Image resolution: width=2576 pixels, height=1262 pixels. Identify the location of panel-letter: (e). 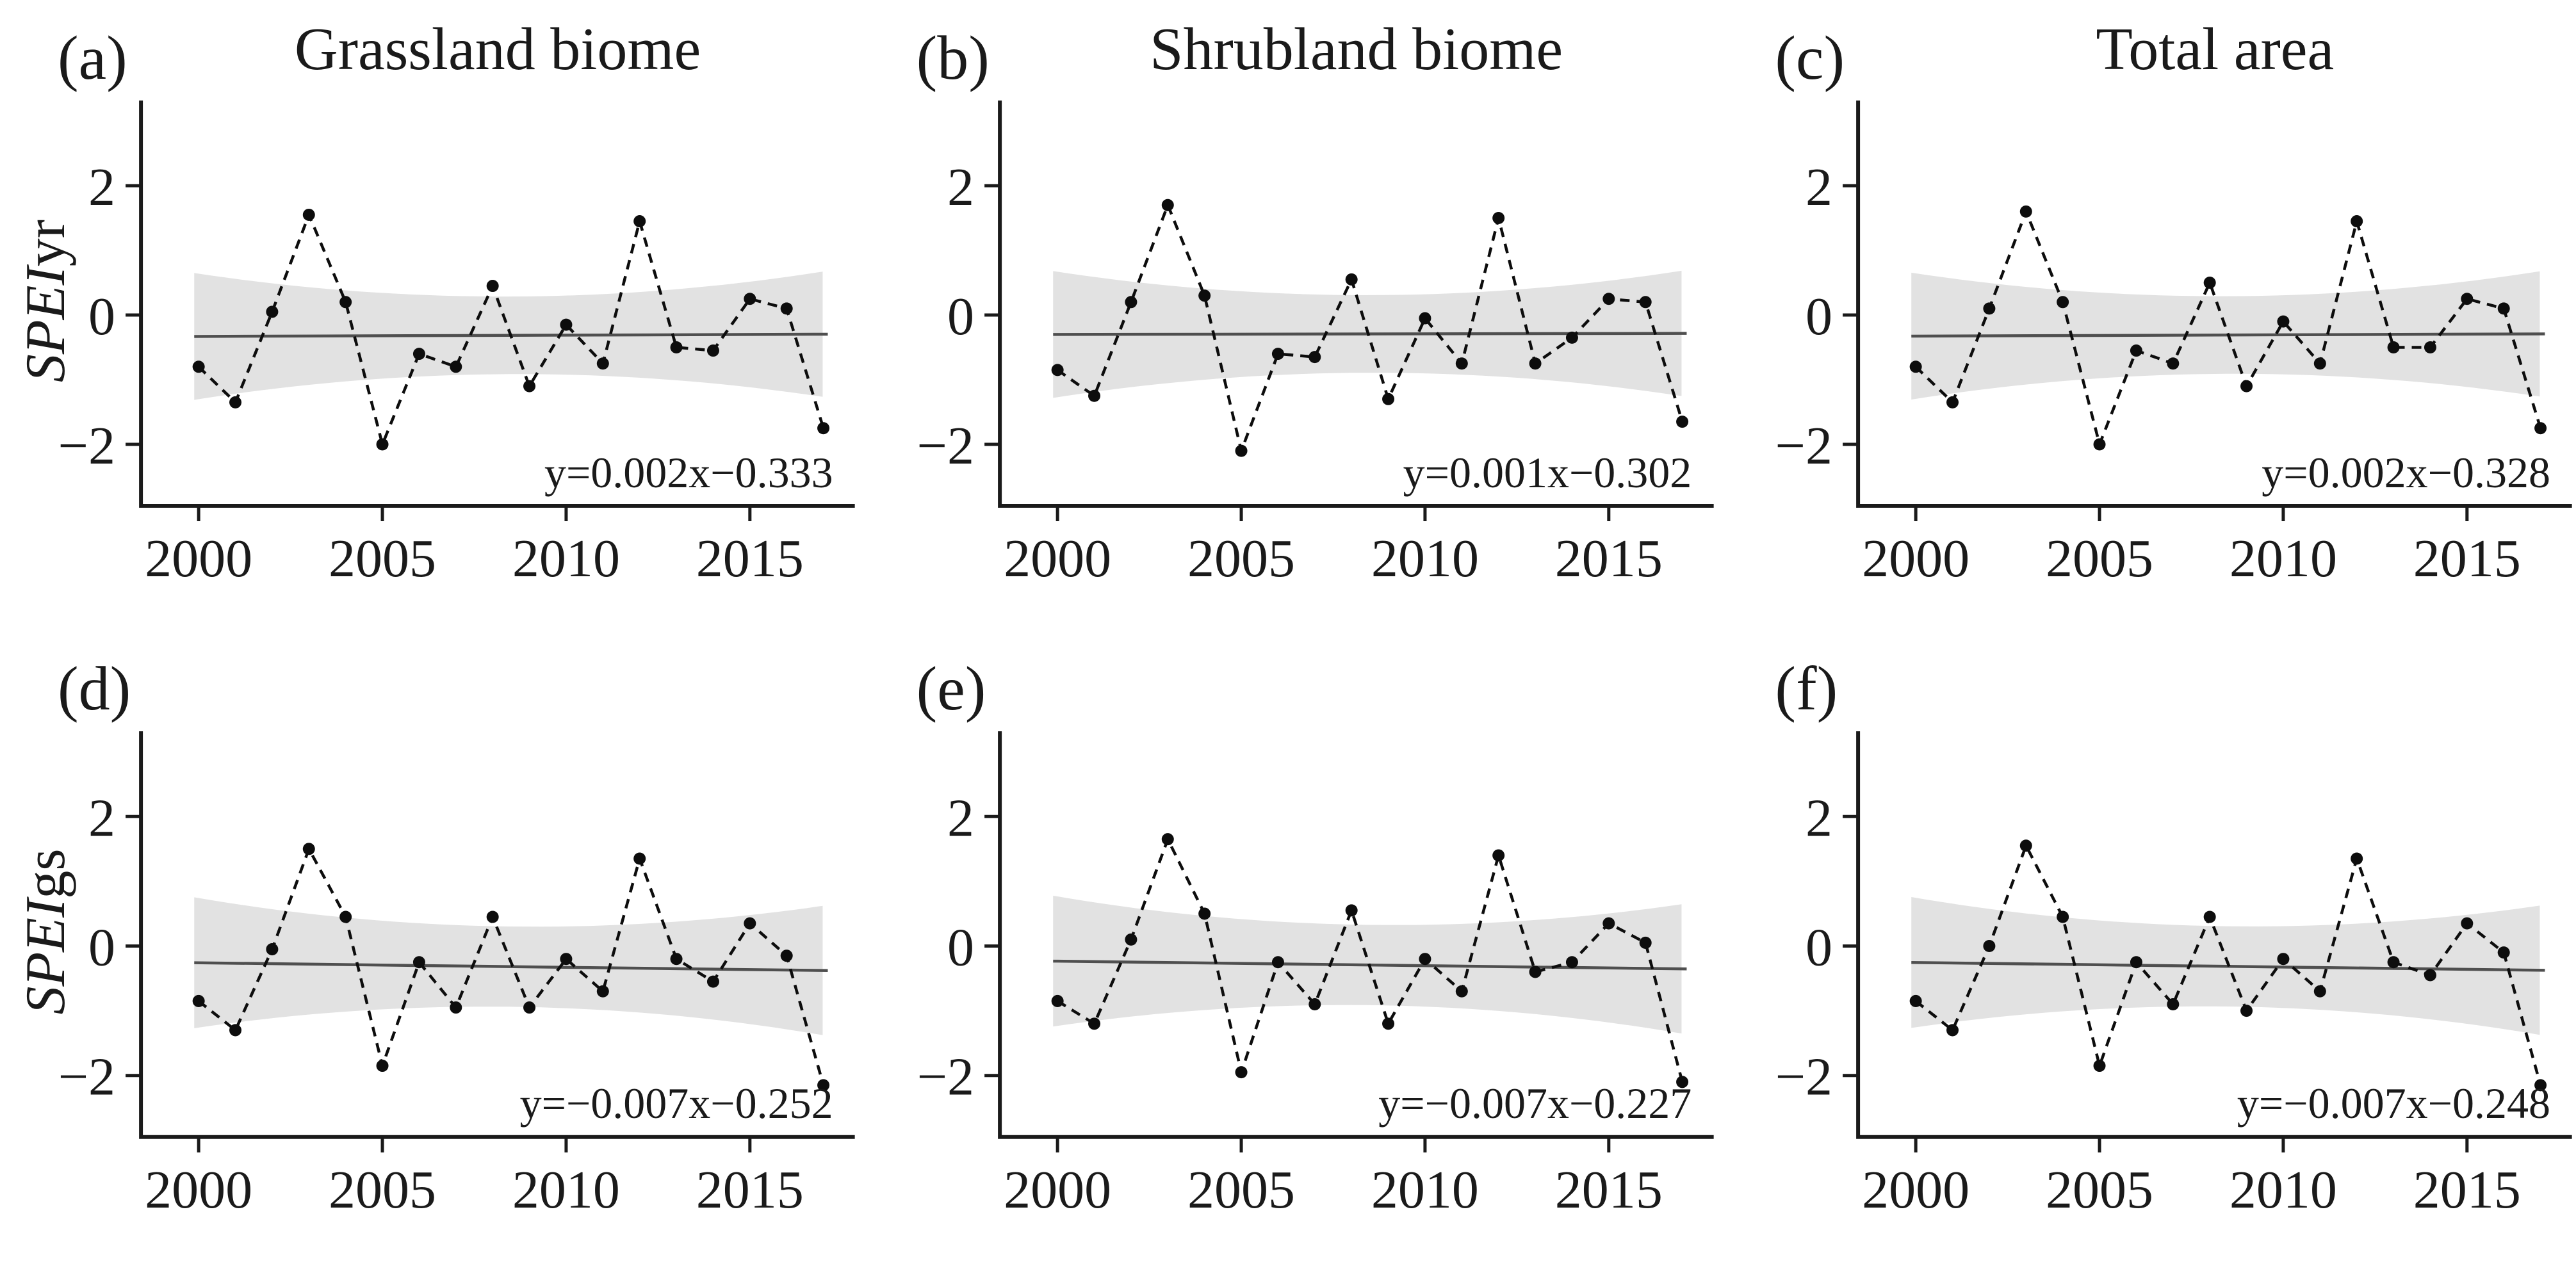
(951, 689).